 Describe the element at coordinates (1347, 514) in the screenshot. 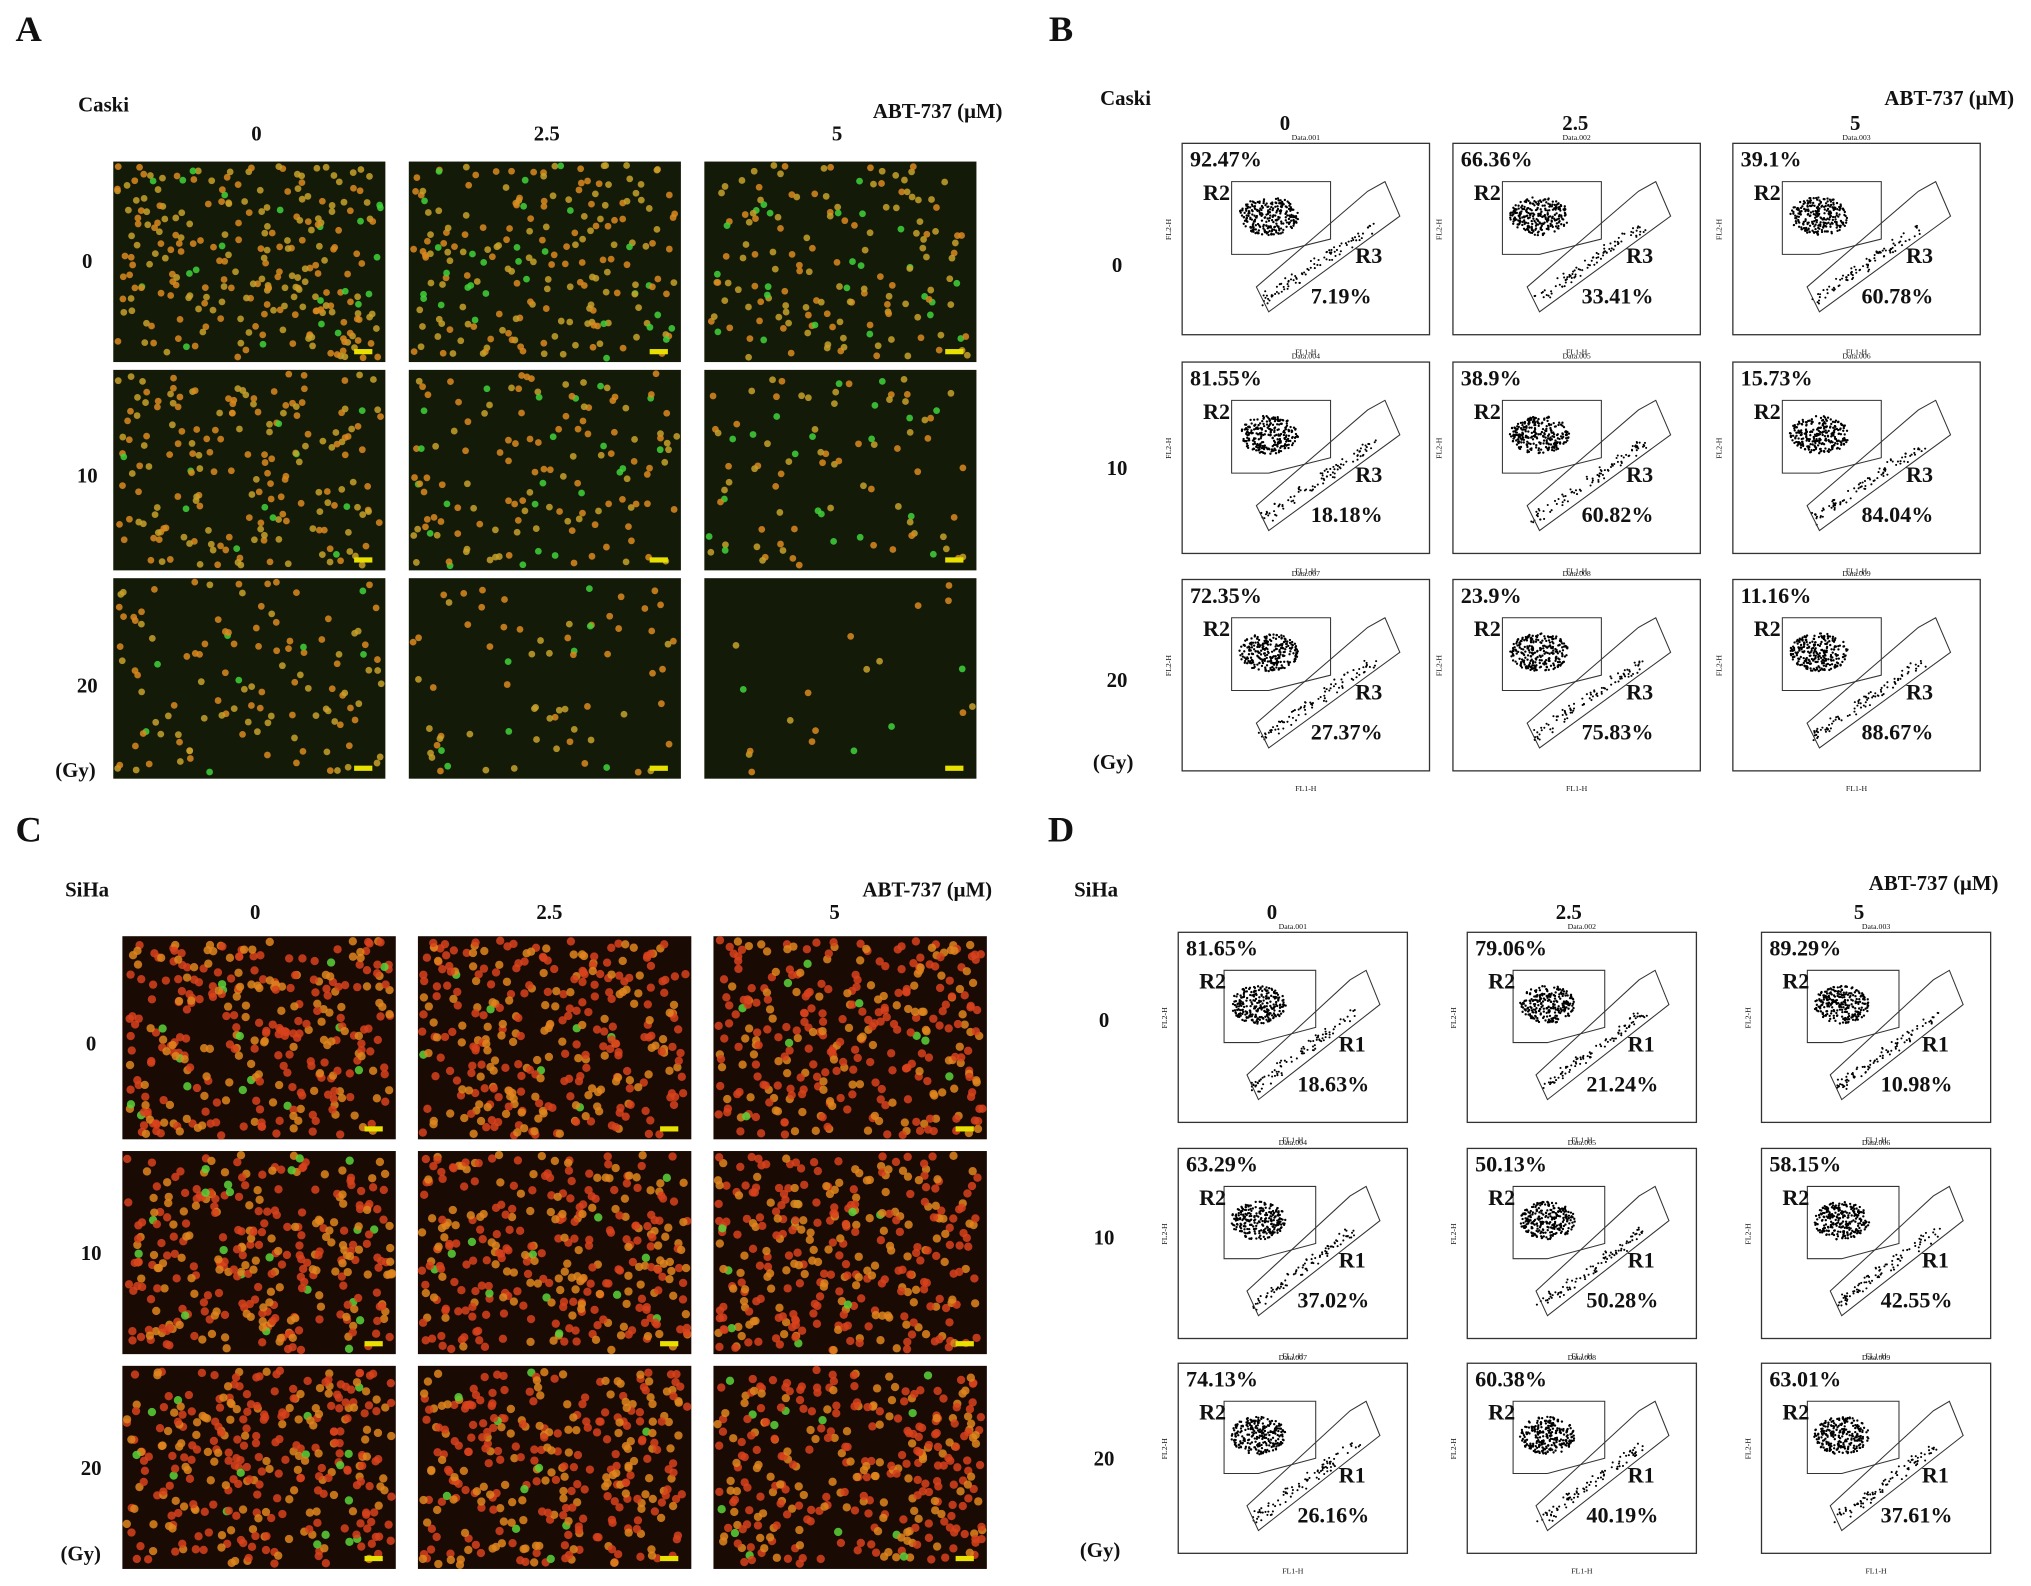

I see `lower-percent: 18.18%` at that location.